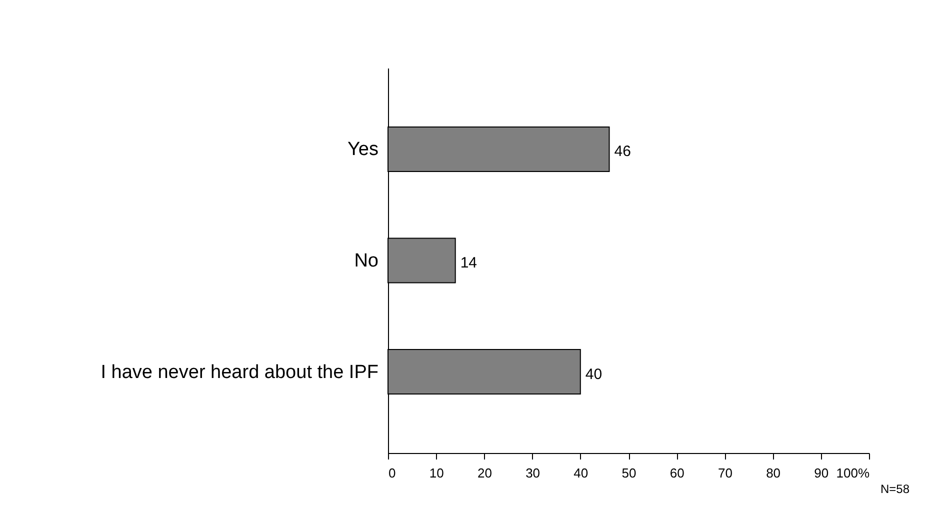  Describe the element at coordinates (593, 374) in the screenshot. I see `data-label: 40` at that location.